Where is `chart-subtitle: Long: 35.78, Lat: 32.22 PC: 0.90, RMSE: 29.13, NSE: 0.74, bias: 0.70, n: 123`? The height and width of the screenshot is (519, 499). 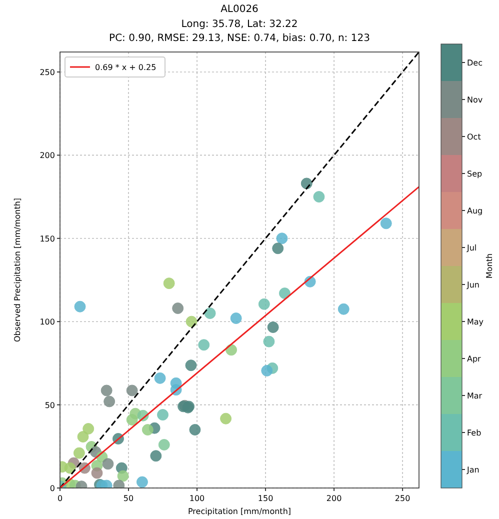
chart-subtitle: Long: 35.78, Lat: 32.22 PC: 0.90, RMSE: 29.13, NSE: 0.74, bias: 0.70, n: 123 is located at coordinates (239, 31).